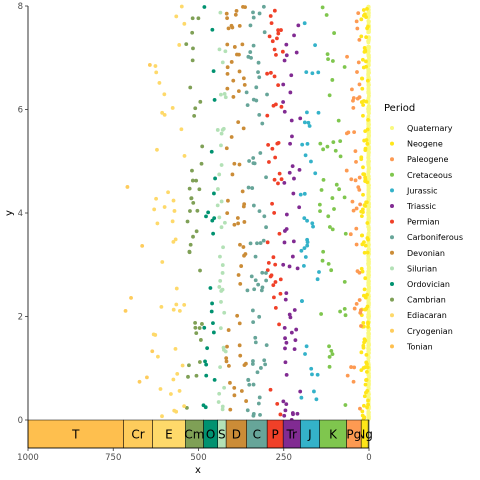 The image size is (480, 480). I want to click on x-tick-label: 750, so click(113, 458).